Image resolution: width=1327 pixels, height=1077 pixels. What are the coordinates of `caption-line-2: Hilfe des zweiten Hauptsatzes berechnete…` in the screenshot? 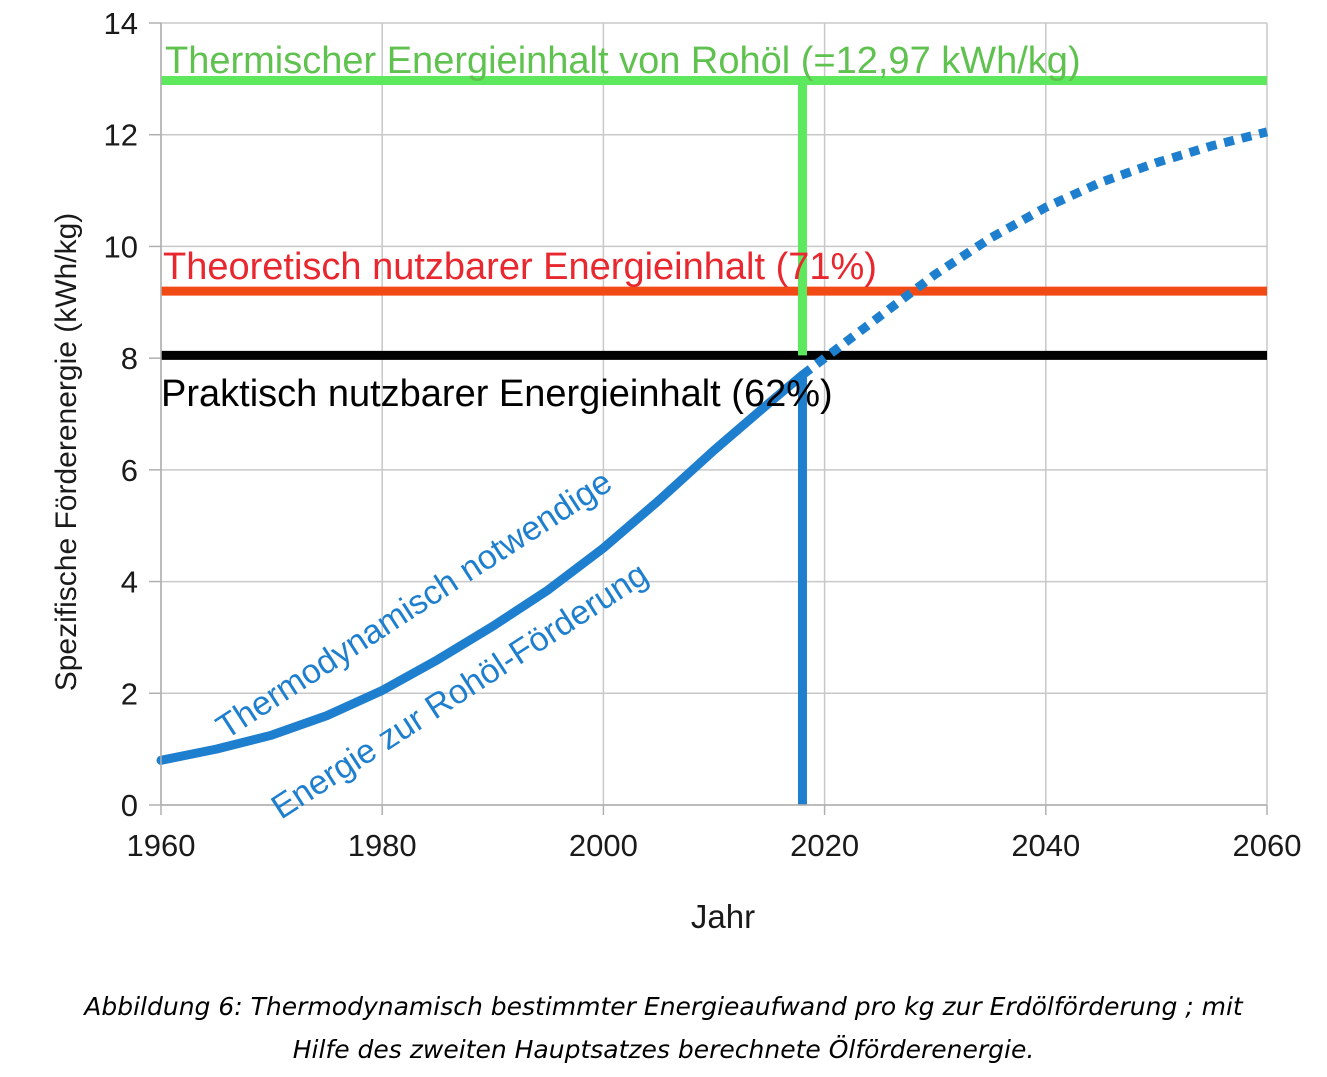 It's located at (663, 1049).